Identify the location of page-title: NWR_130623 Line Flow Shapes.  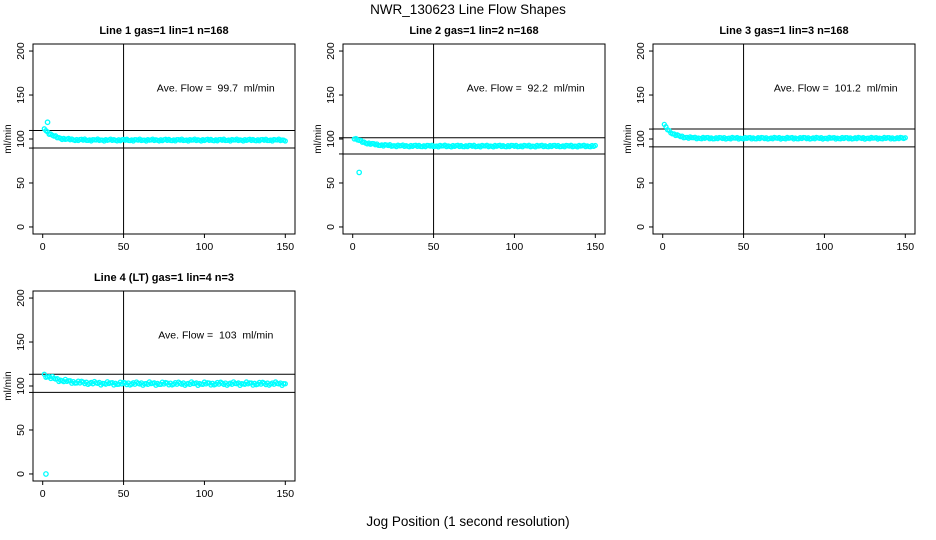
(468, 9).